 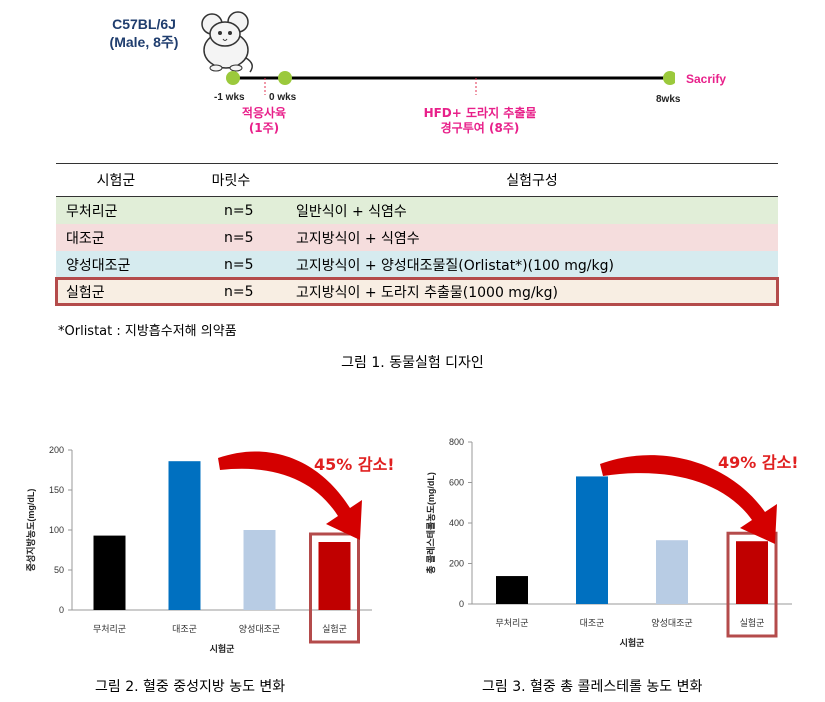 I want to click on cell-config: 일반식이 + 식염수, so click(x=351, y=211).